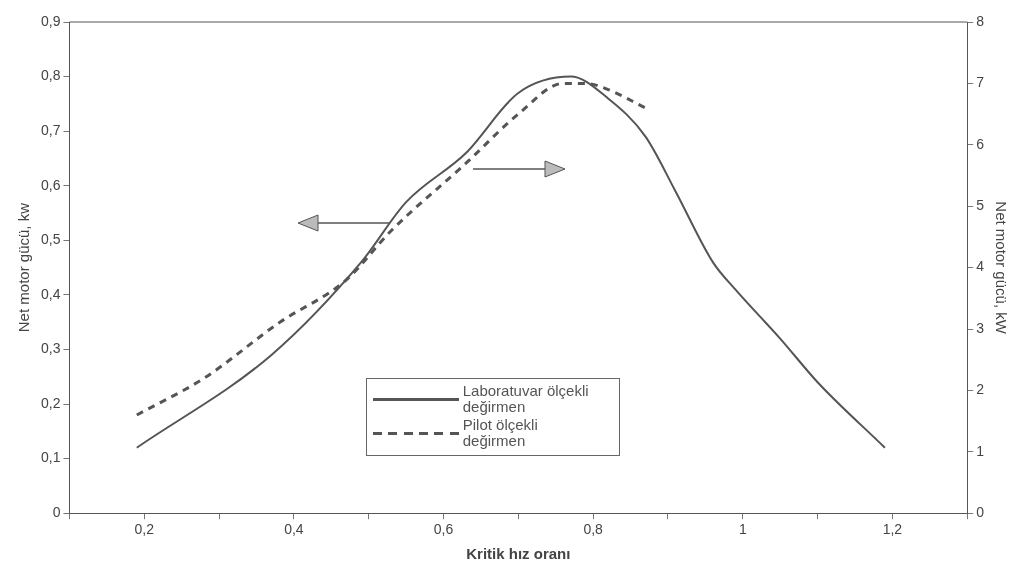 This screenshot has height=580, width=1027. I want to click on x-tick-label: 0,4, so click(294, 529).